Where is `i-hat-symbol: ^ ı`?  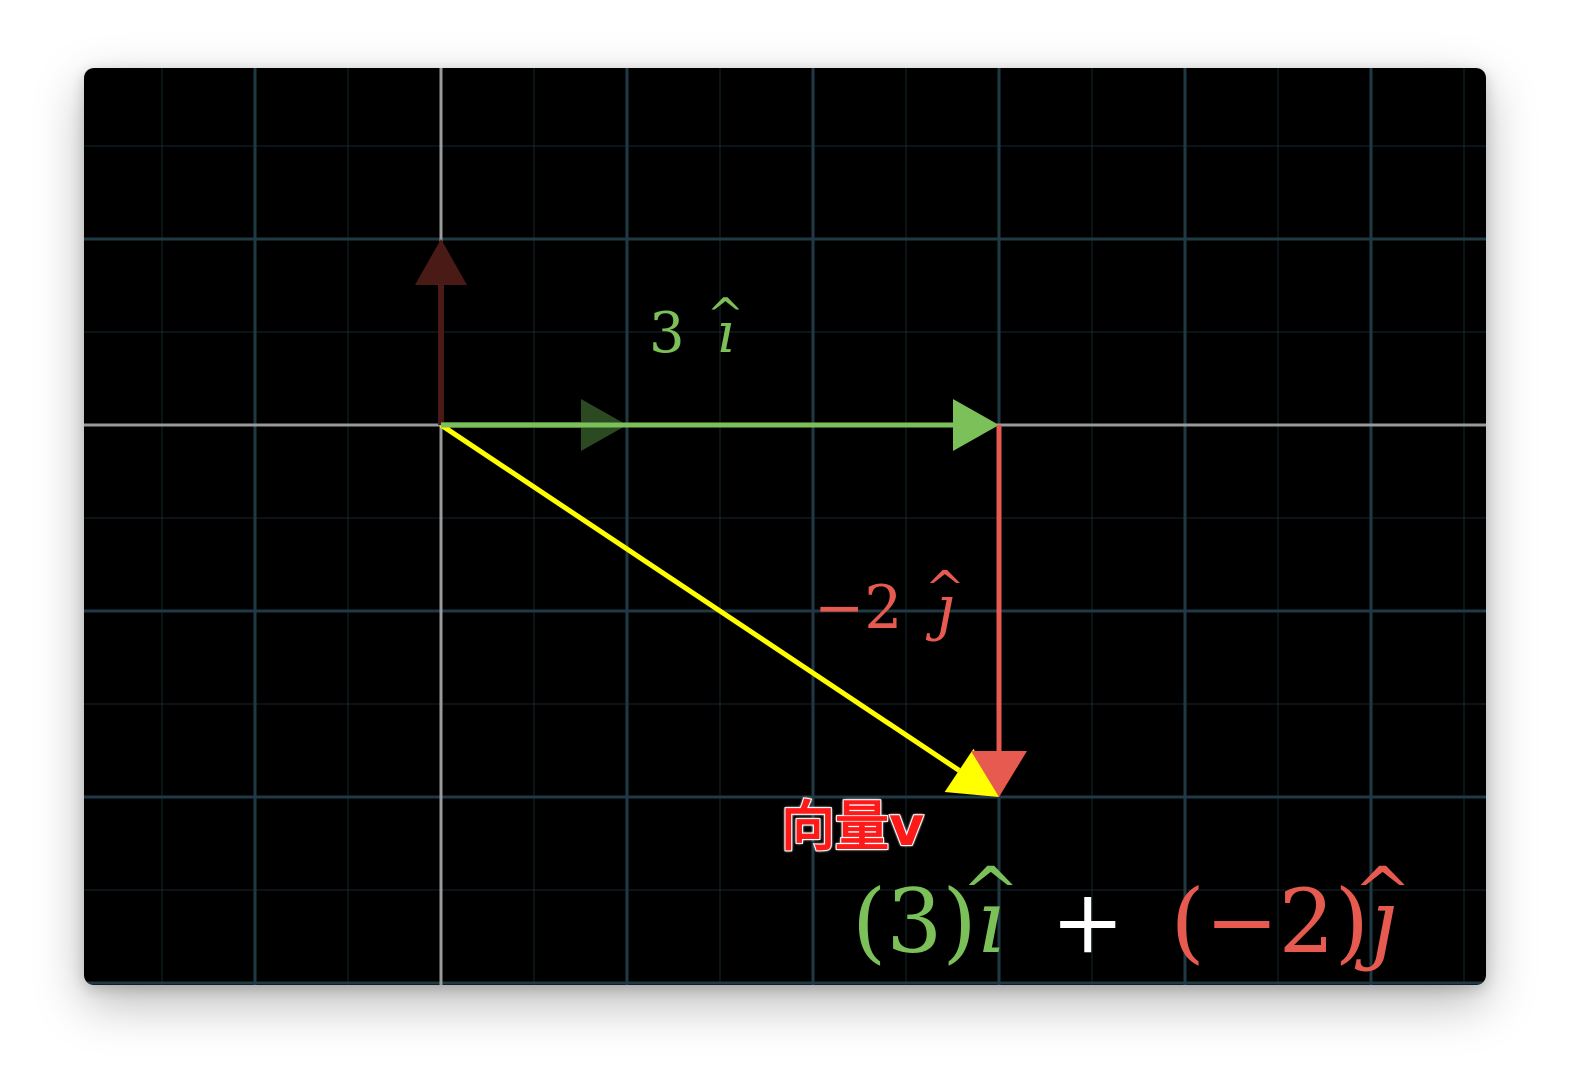 i-hat-symbol: ^ ı is located at coordinates (726, 327).